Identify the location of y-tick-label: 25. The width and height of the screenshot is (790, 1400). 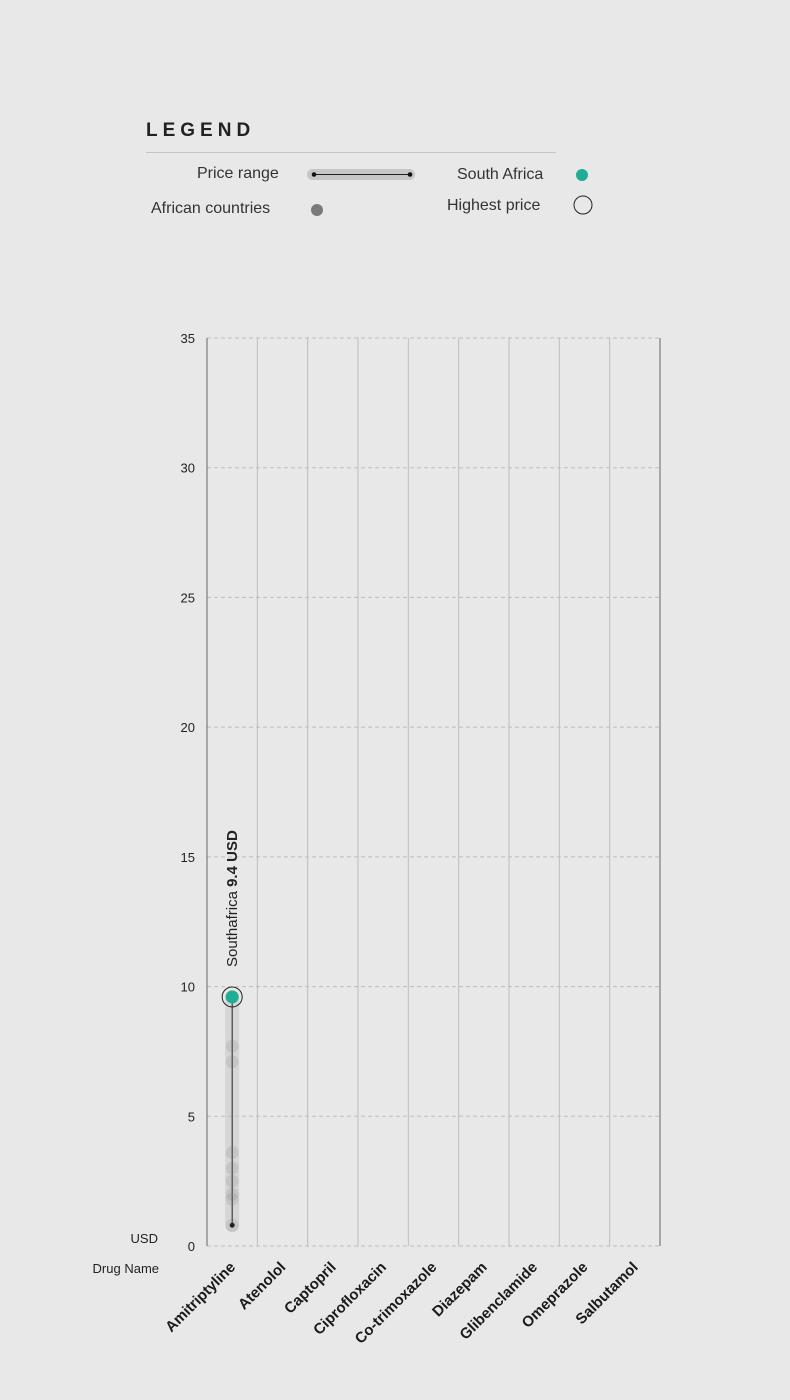
(188, 597).